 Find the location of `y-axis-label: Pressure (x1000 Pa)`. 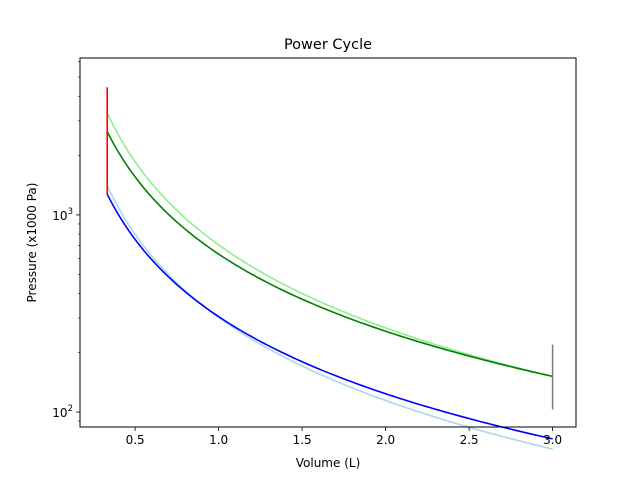

y-axis-label: Pressure (x1000 Pa) is located at coordinates (32, 243).